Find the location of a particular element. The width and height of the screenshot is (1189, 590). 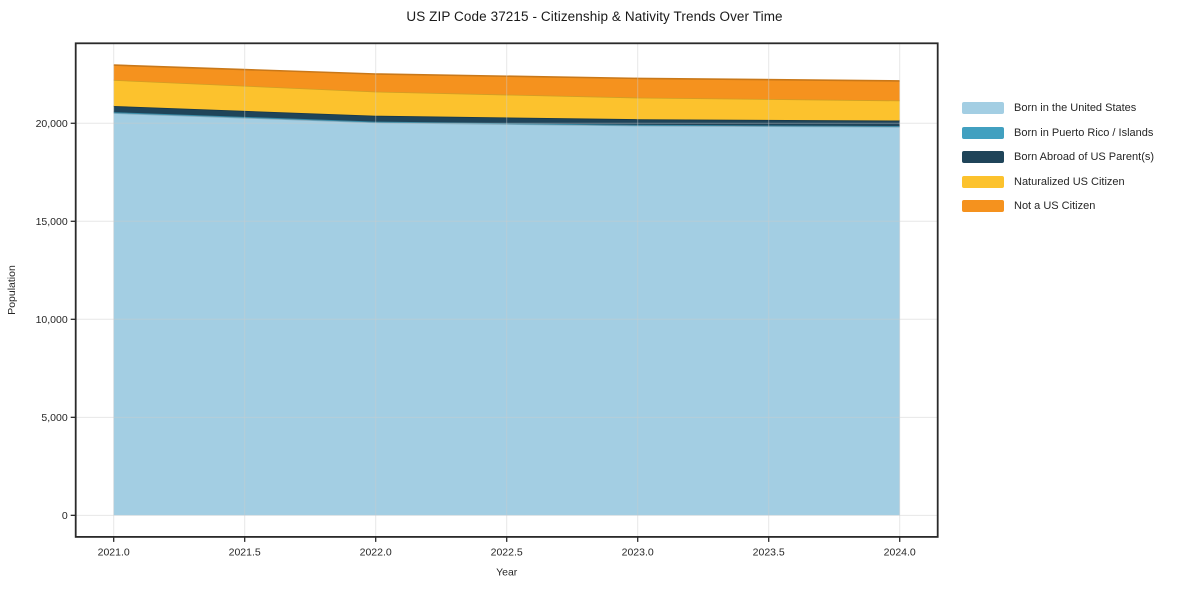

legend-item-naturalized: Naturalized US Citizen is located at coordinates (1058, 181).